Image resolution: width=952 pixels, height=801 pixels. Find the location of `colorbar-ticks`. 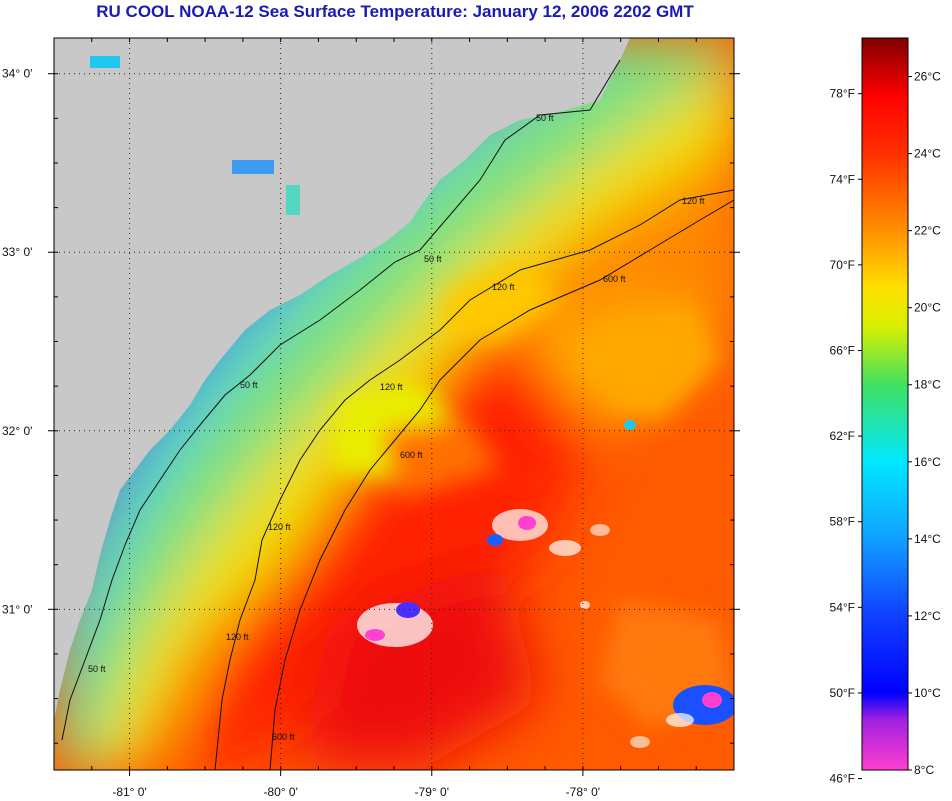

colorbar-ticks is located at coordinates (885, 428).